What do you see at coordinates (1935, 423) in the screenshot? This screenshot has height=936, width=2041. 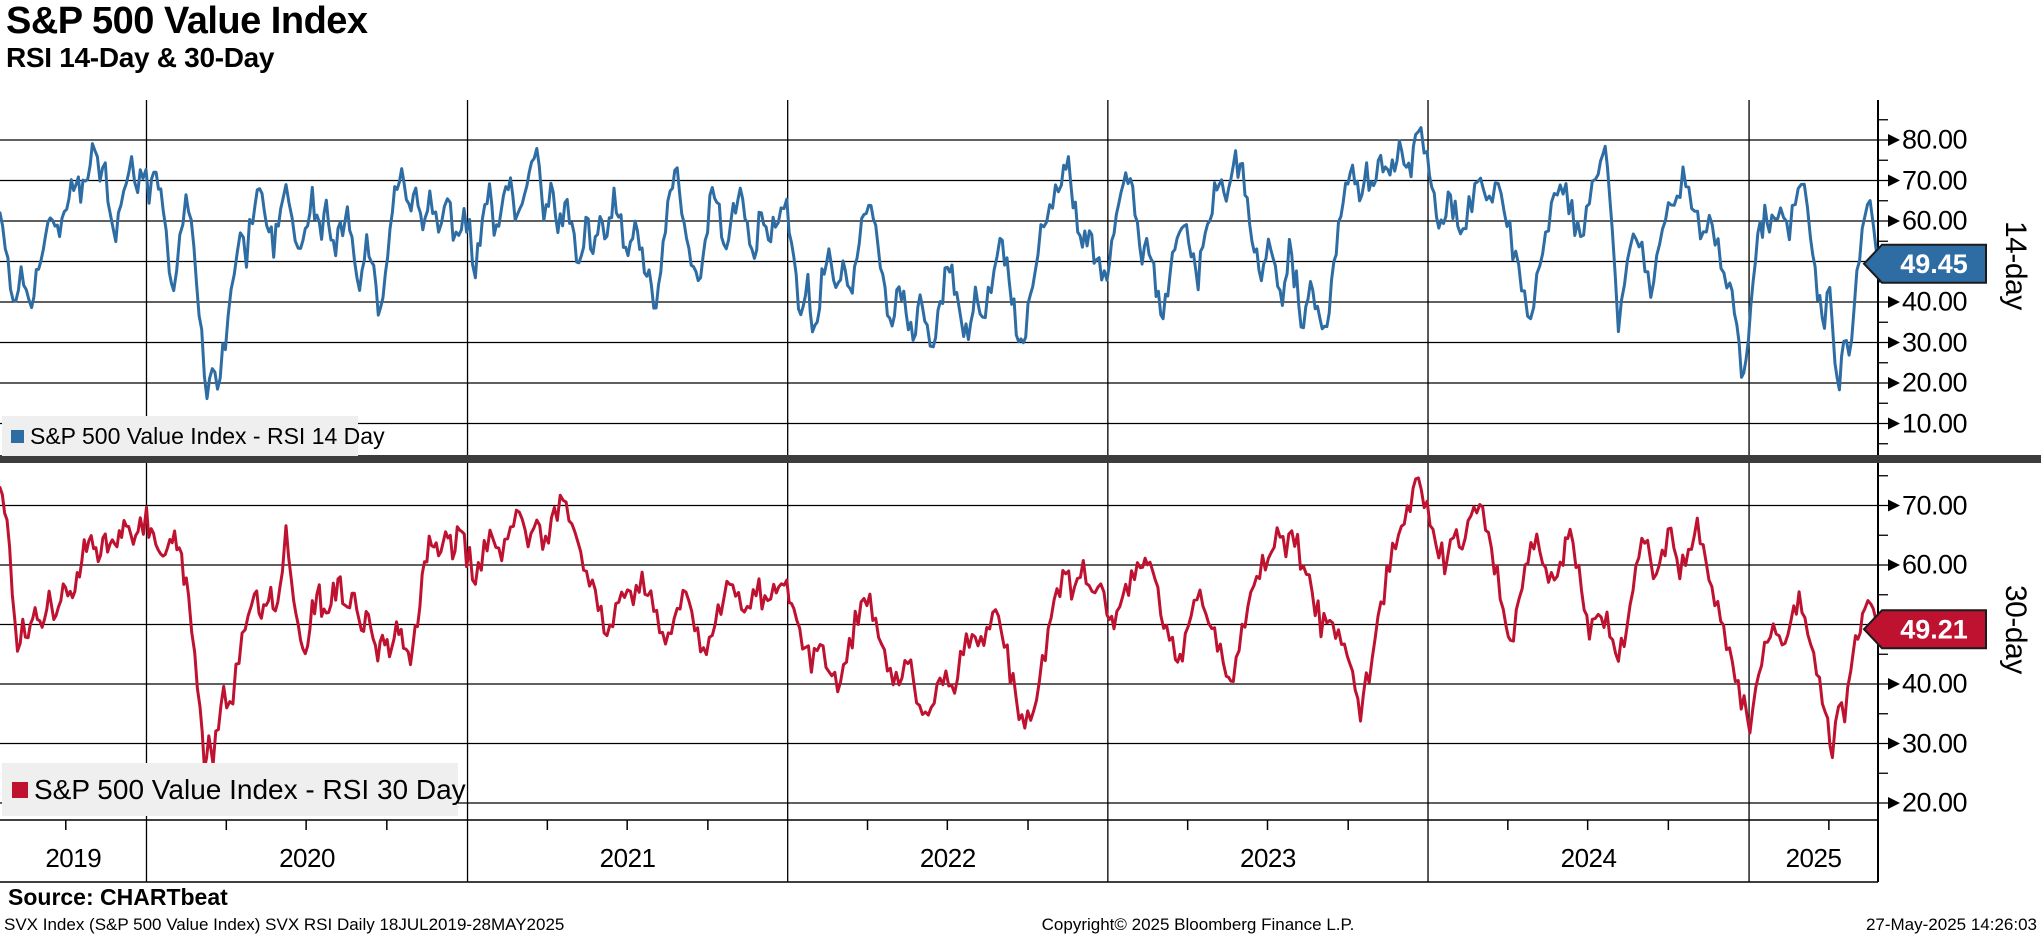 I see `y-tick-14-day-10: 10.00` at bounding box center [1935, 423].